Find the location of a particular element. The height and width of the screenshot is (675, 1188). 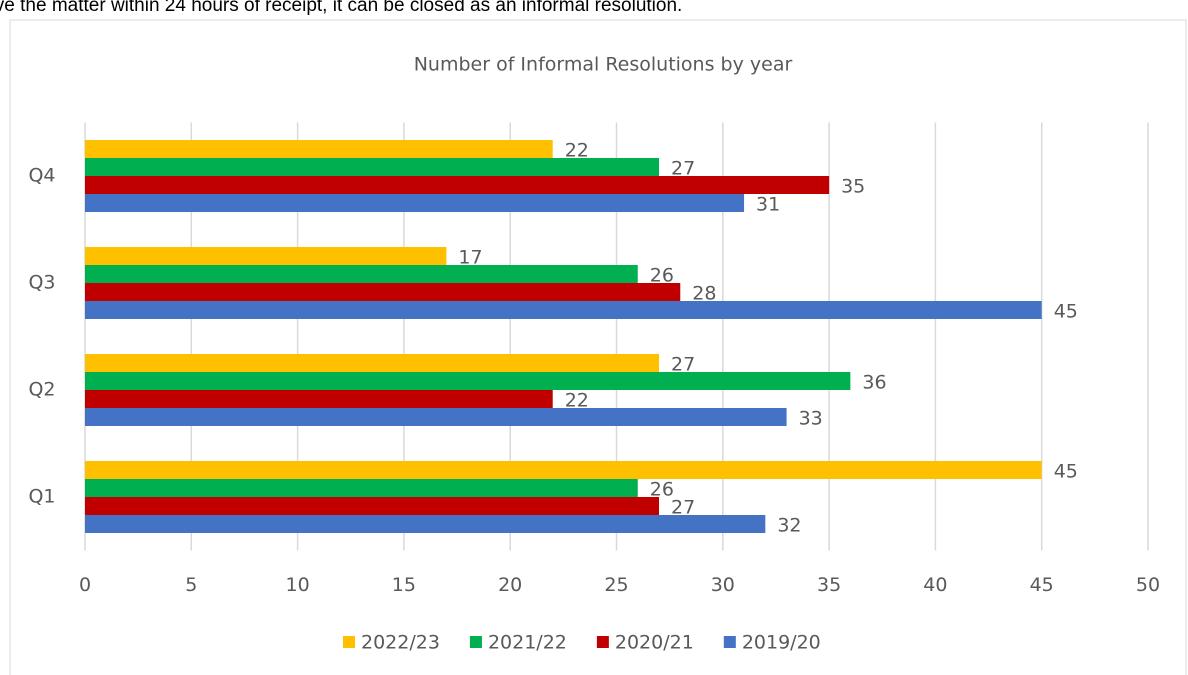

x-tick-label: 40 is located at coordinates (935, 585).